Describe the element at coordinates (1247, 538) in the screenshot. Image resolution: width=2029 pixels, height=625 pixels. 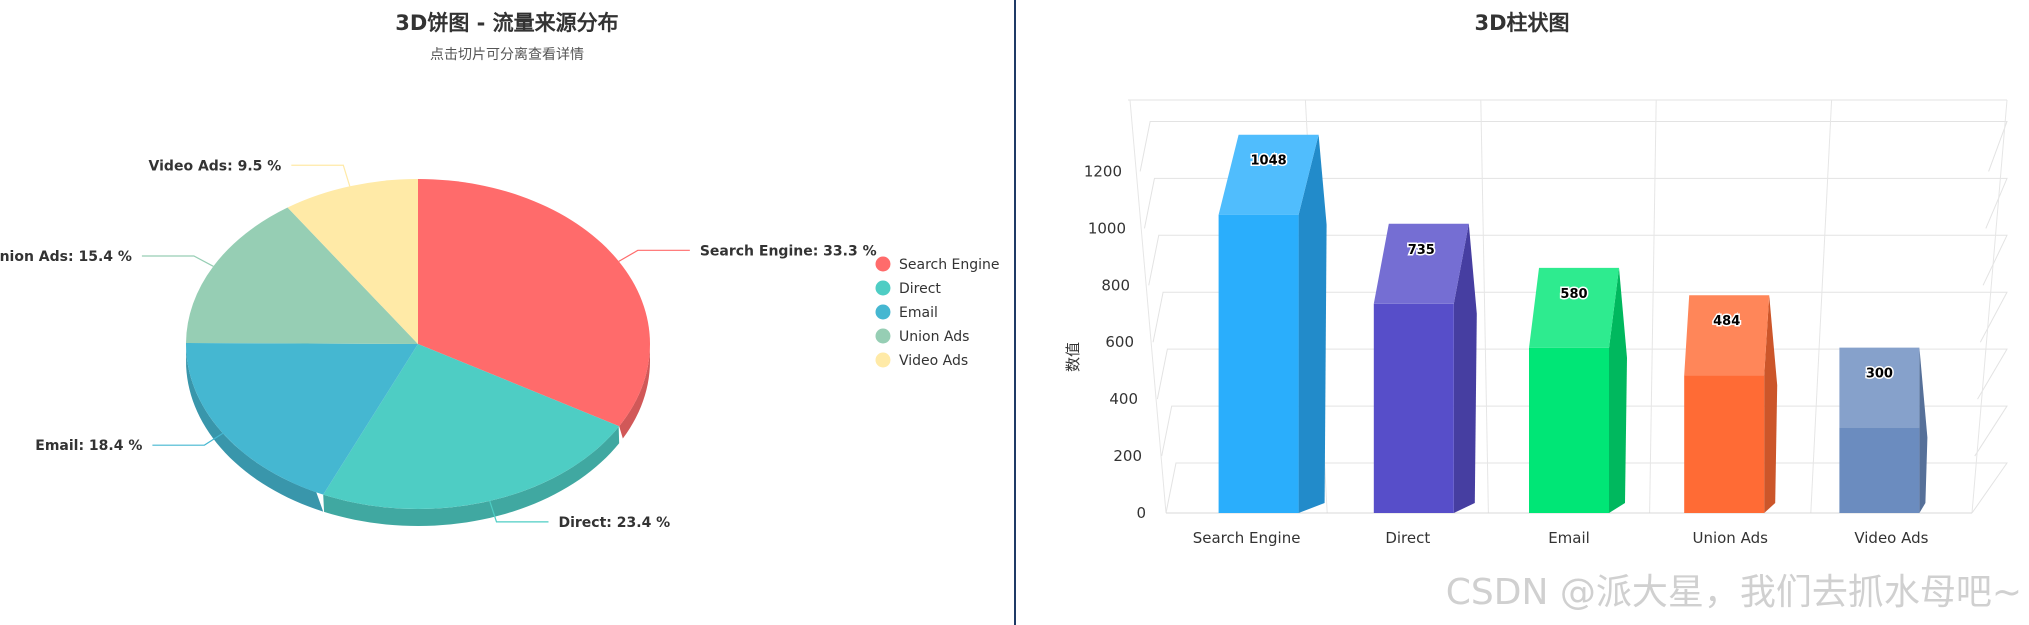
I see `x-tick-label: Search Engine` at that location.